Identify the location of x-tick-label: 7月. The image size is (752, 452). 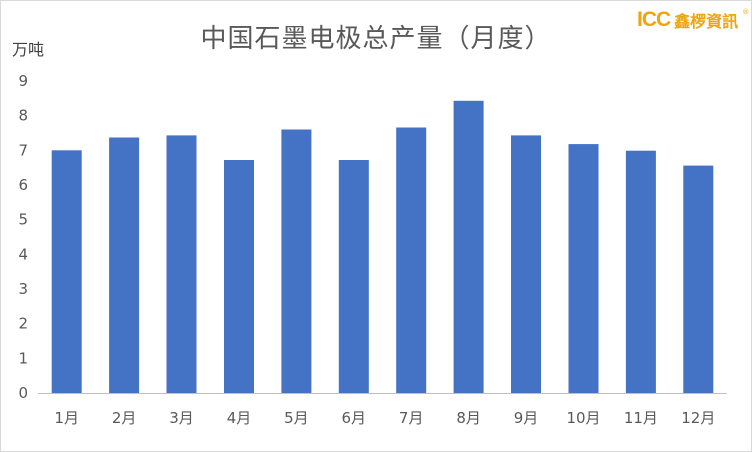
(411, 418).